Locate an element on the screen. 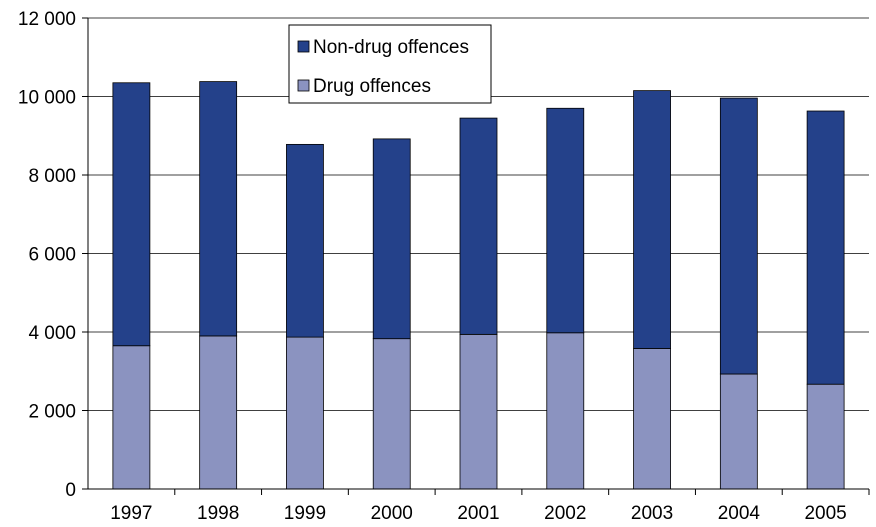 The width and height of the screenshot is (876, 527). y-tick-labels: 0 2 000 4 000 6 000 8 000 10 000 12 000 is located at coordinates (53, 255).